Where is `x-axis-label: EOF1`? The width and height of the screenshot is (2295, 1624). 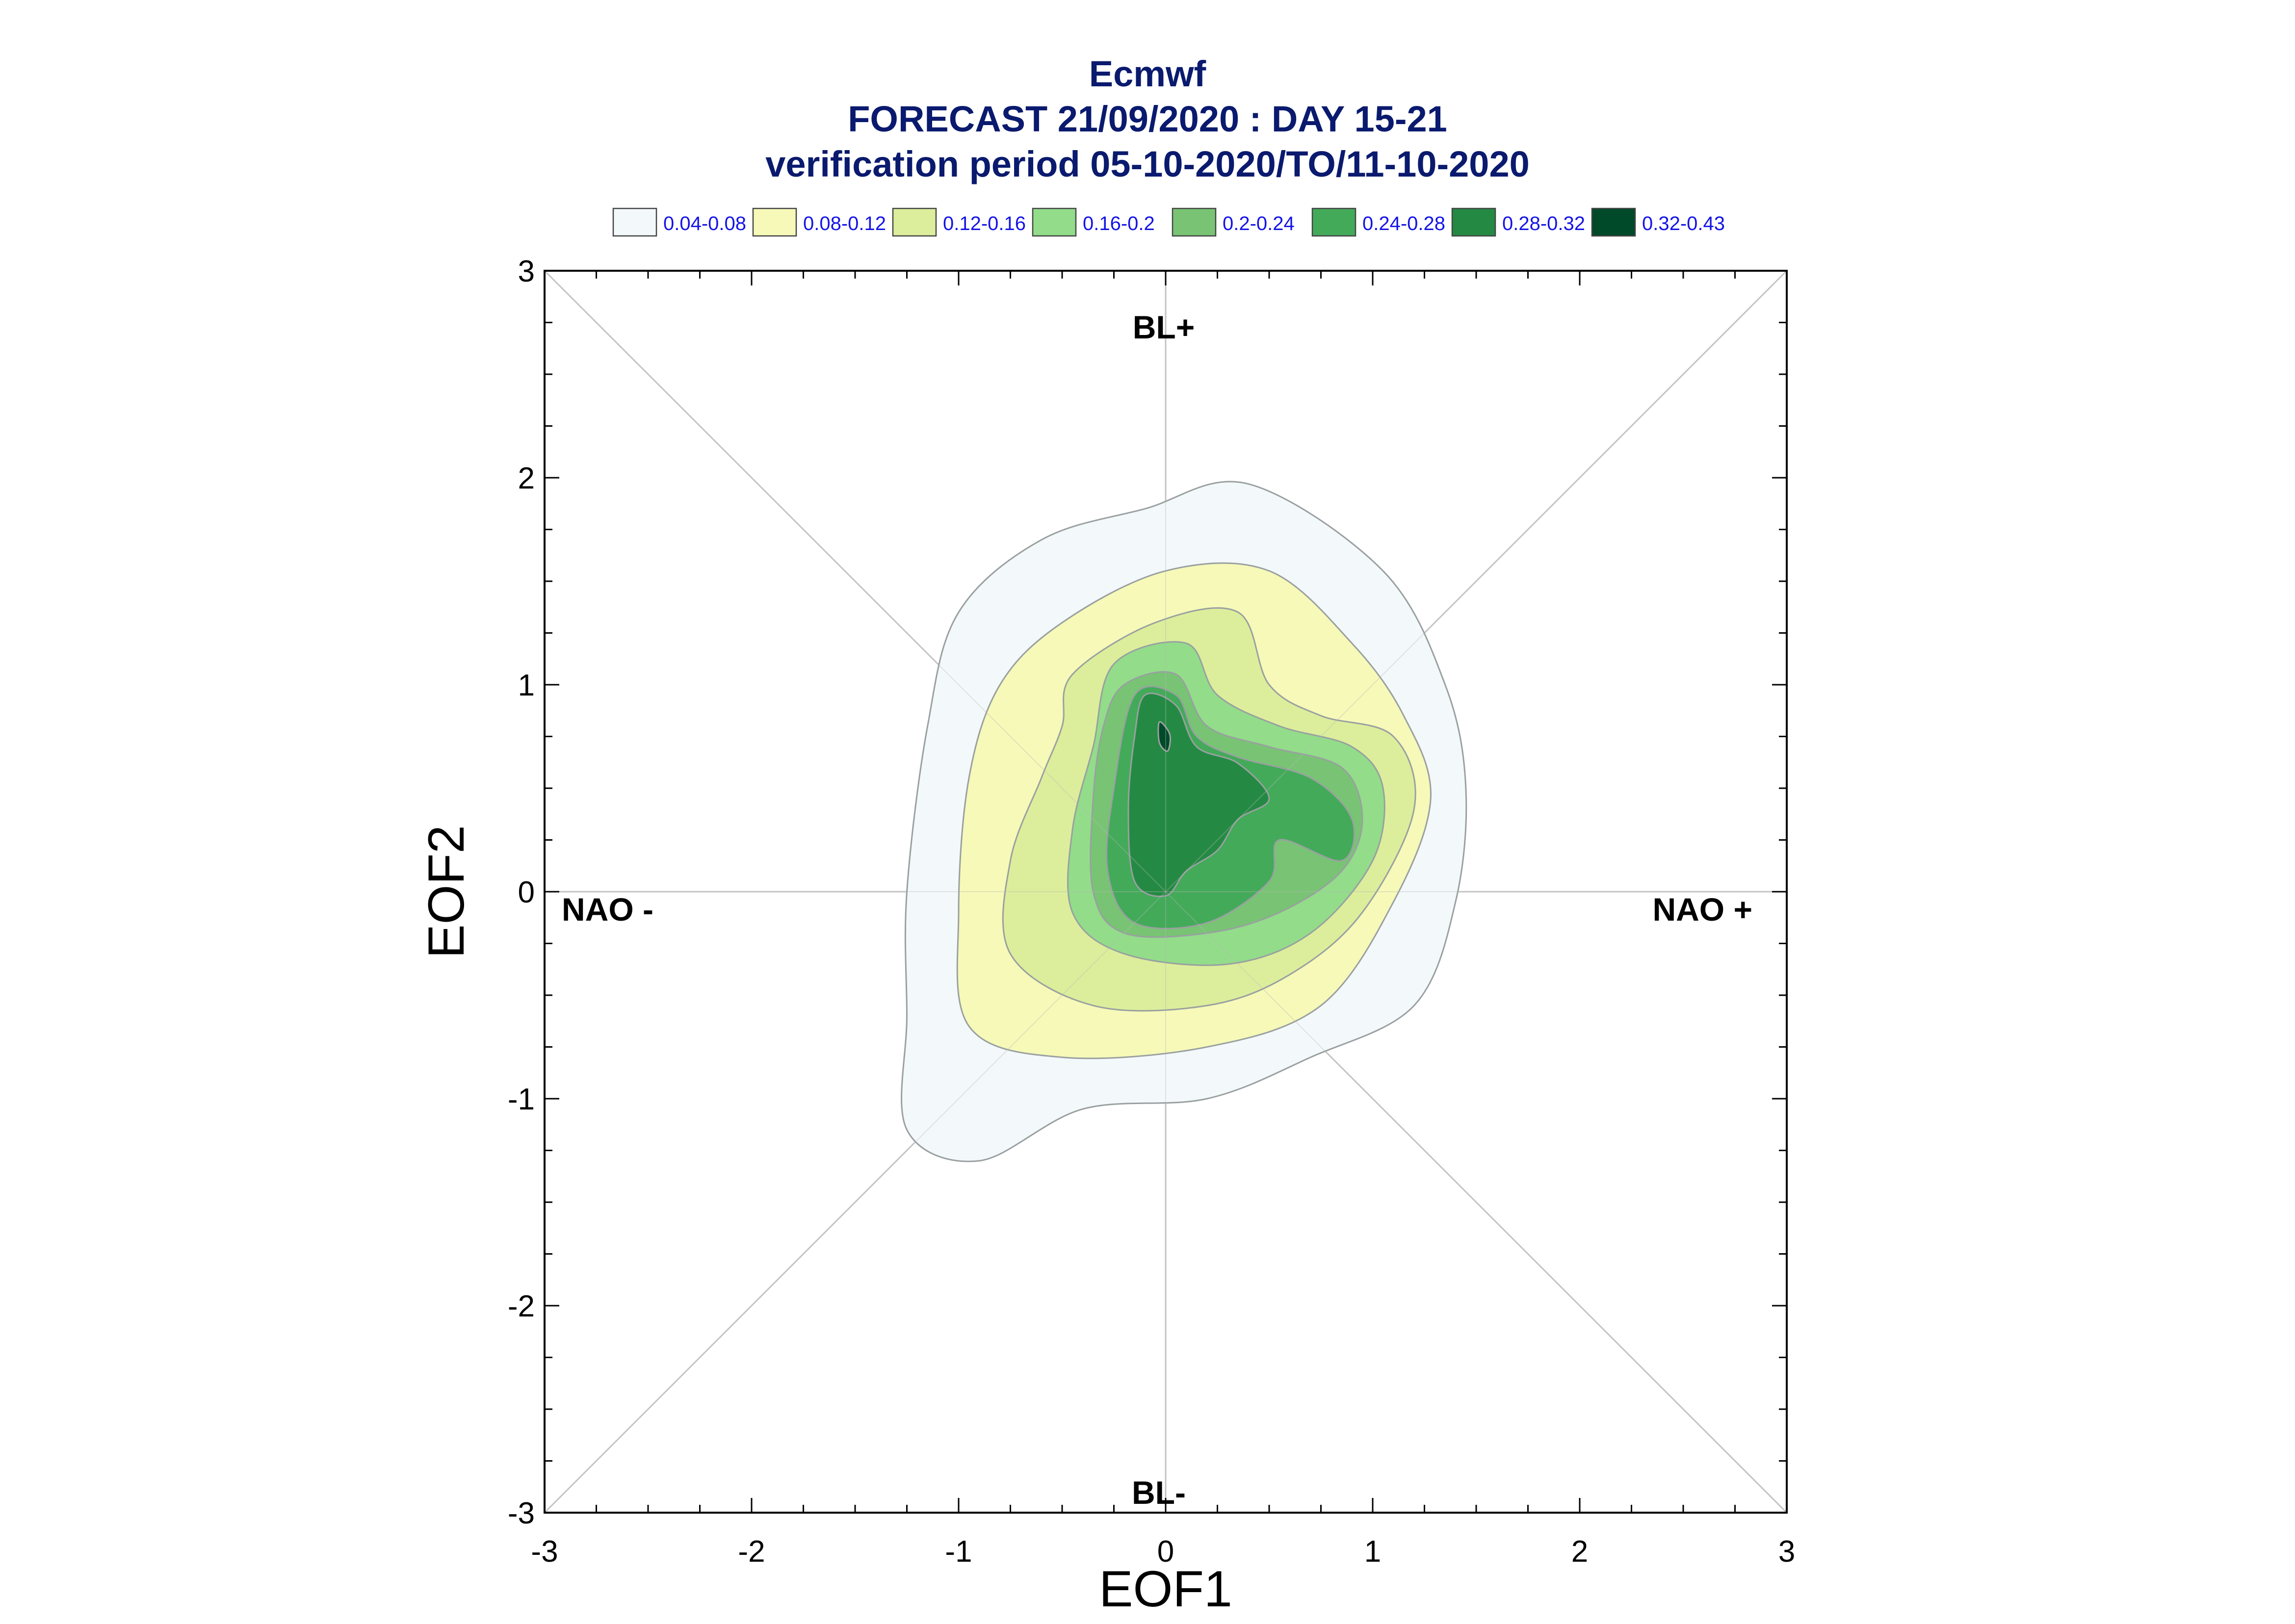
x-axis-label: EOF1 is located at coordinates (1166, 1589).